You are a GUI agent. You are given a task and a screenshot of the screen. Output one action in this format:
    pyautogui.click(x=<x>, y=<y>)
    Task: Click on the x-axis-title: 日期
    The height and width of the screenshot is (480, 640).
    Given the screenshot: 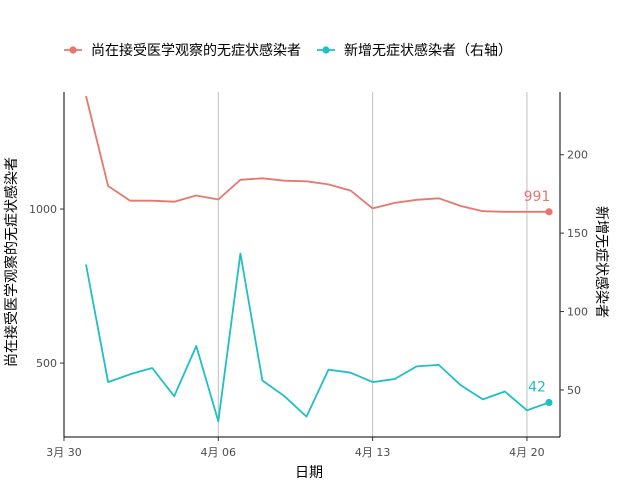 What is the action you would take?
    pyautogui.click(x=309, y=472)
    